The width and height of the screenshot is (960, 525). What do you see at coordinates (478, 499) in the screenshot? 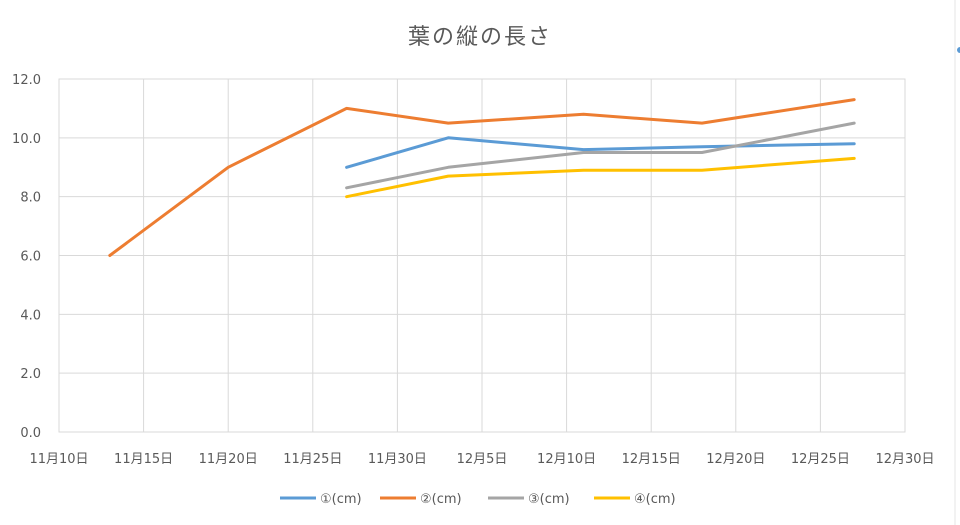
I see `legend: ①(cm) ②(cm) ③(cm) ④(cm)` at bounding box center [478, 499].